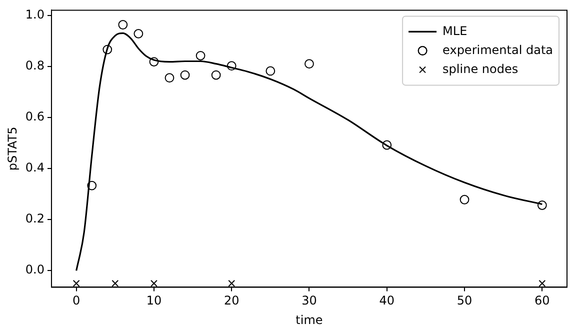  Describe the element at coordinates (34, 117) in the screenshot. I see `y-tick-label: 0.6` at that location.